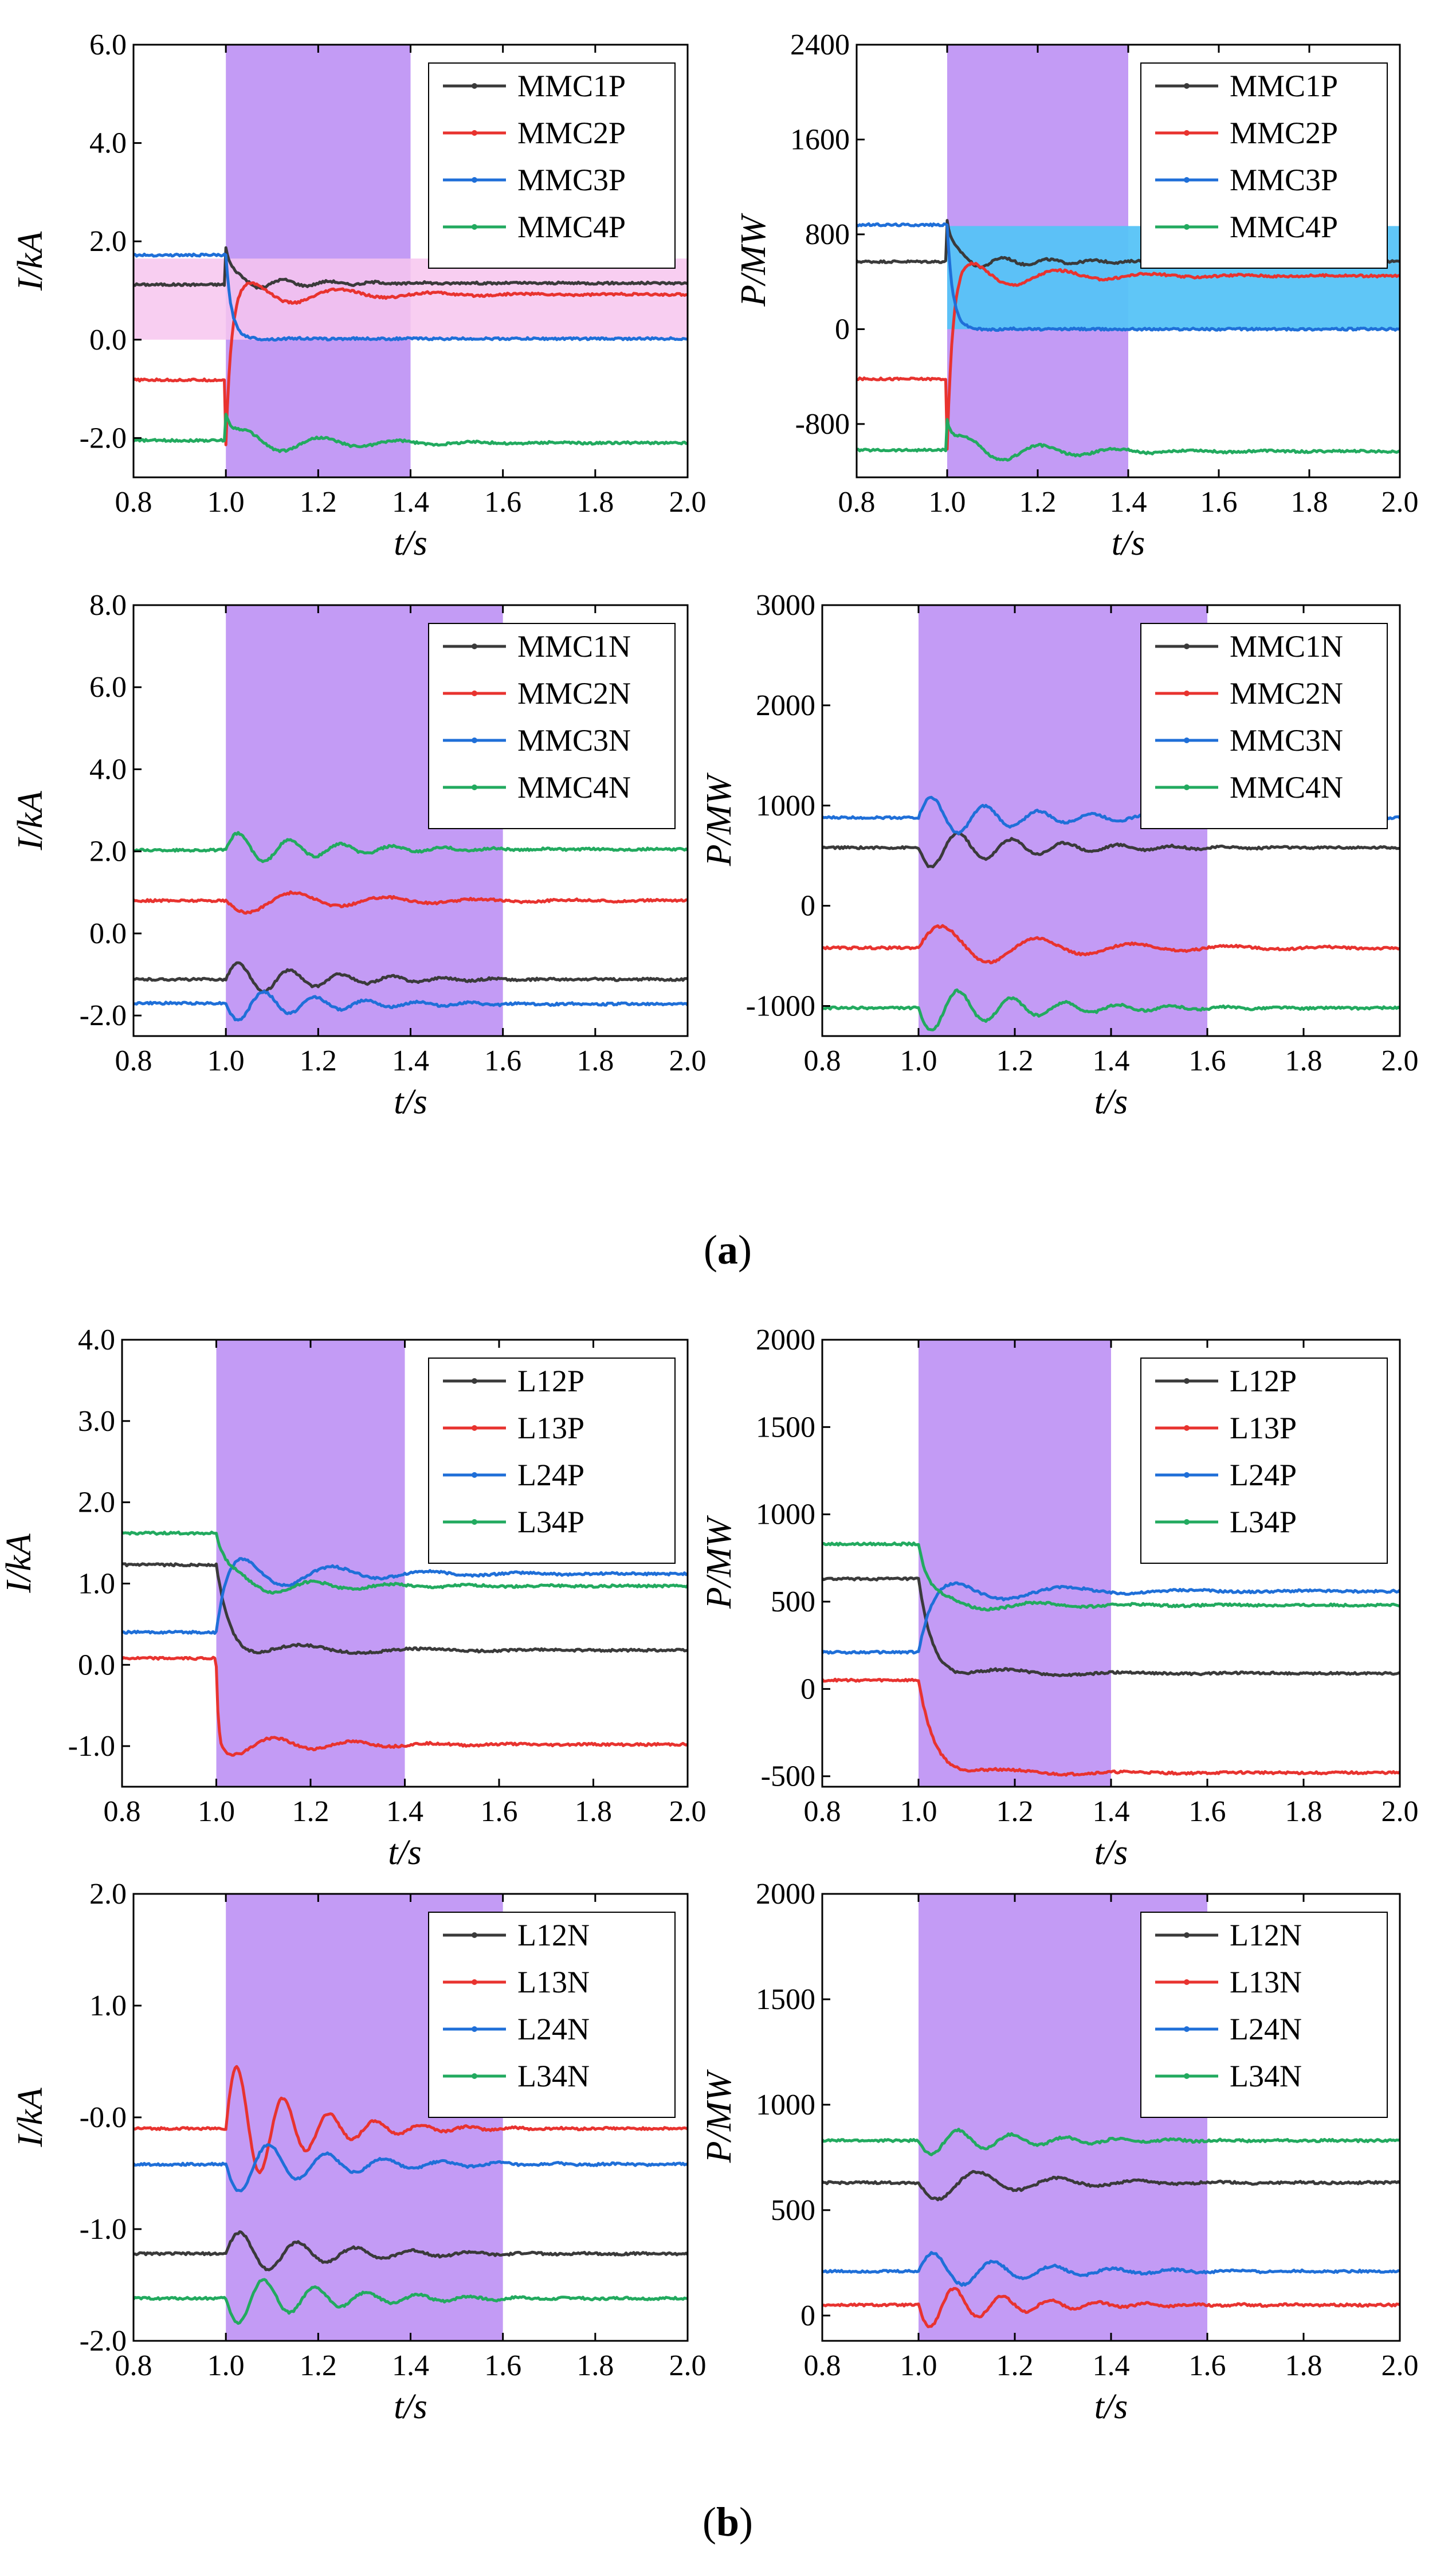  I want to click on legend-label: L13P, so click(550, 1428).